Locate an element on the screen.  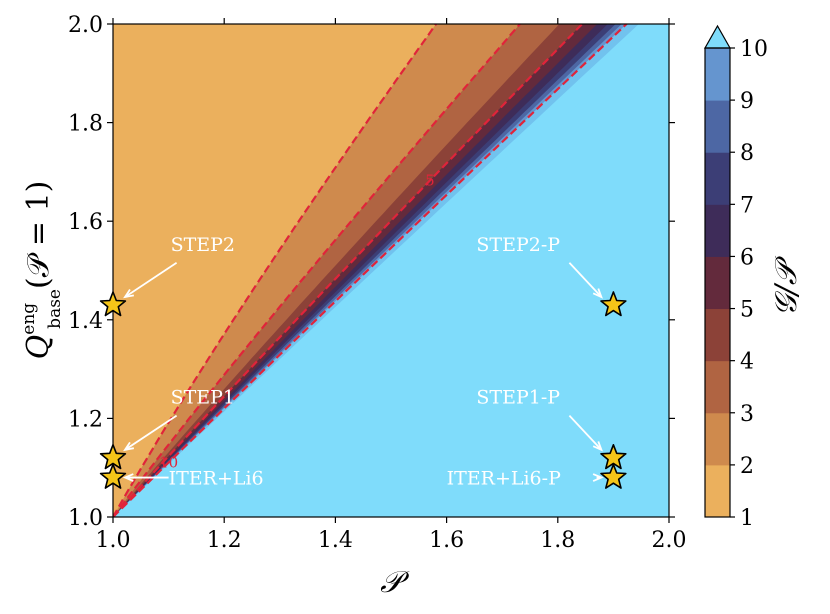
star-iter-li6 is located at coordinates (113, 476).